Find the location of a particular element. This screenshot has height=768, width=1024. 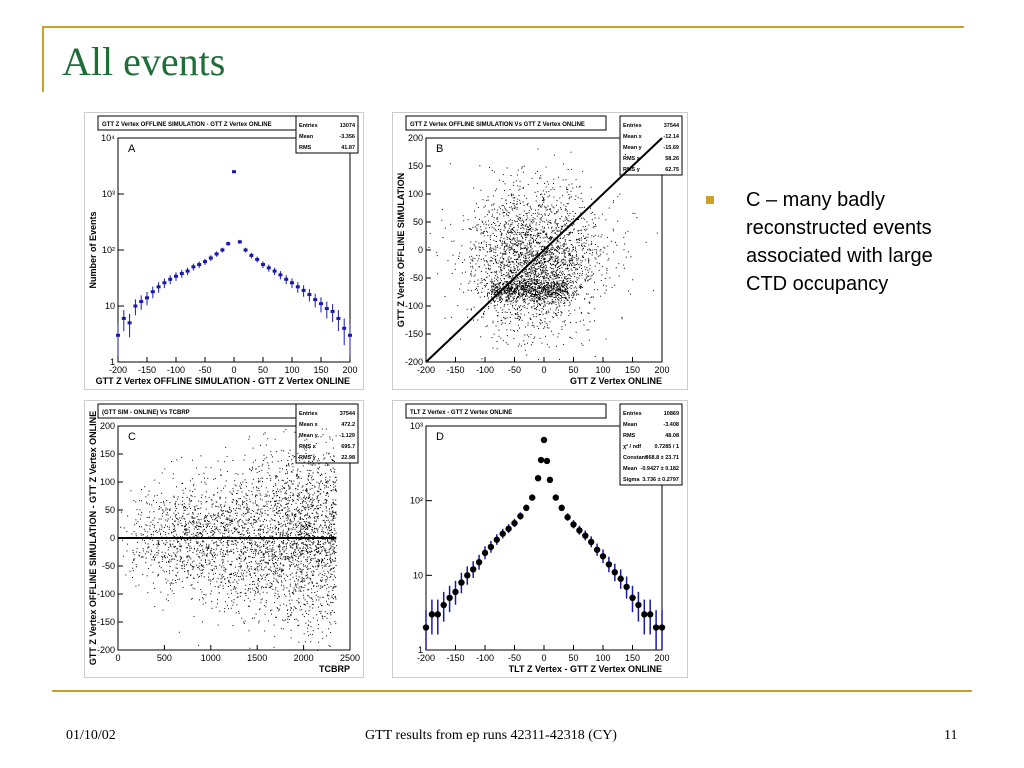

y-tick-label: 10 is located at coordinates (110, 306).